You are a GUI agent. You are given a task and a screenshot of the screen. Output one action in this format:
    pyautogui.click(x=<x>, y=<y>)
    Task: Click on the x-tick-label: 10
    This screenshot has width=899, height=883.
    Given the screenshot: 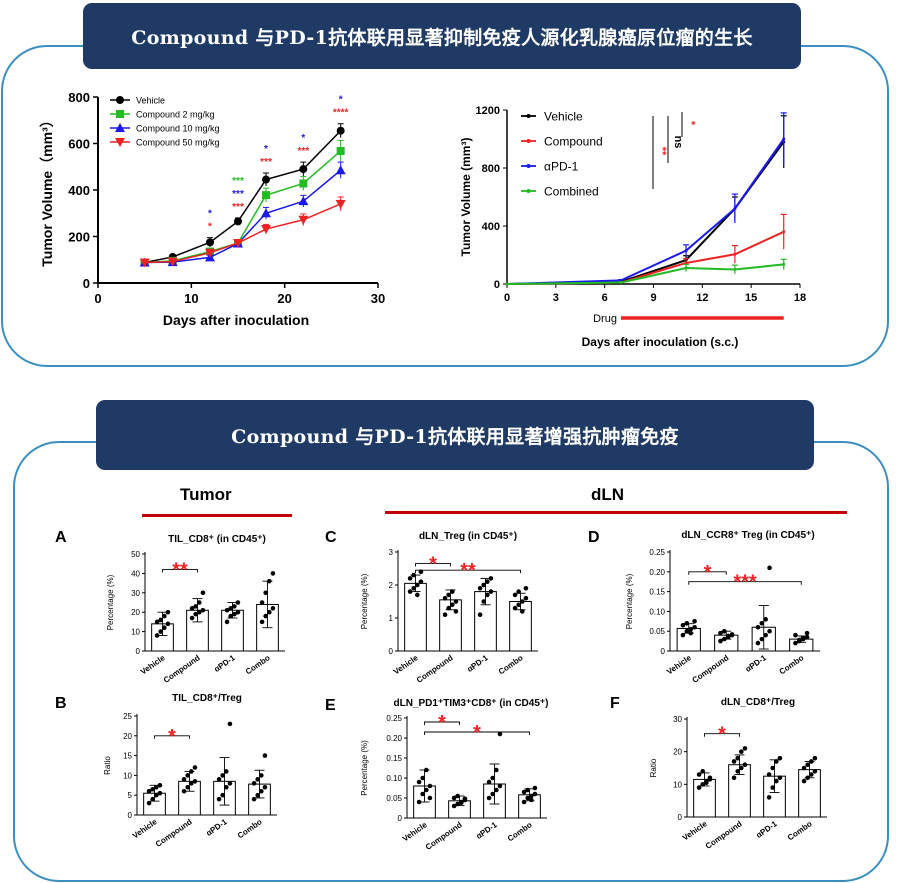 What is the action you would take?
    pyautogui.click(x=191, y=298)
    